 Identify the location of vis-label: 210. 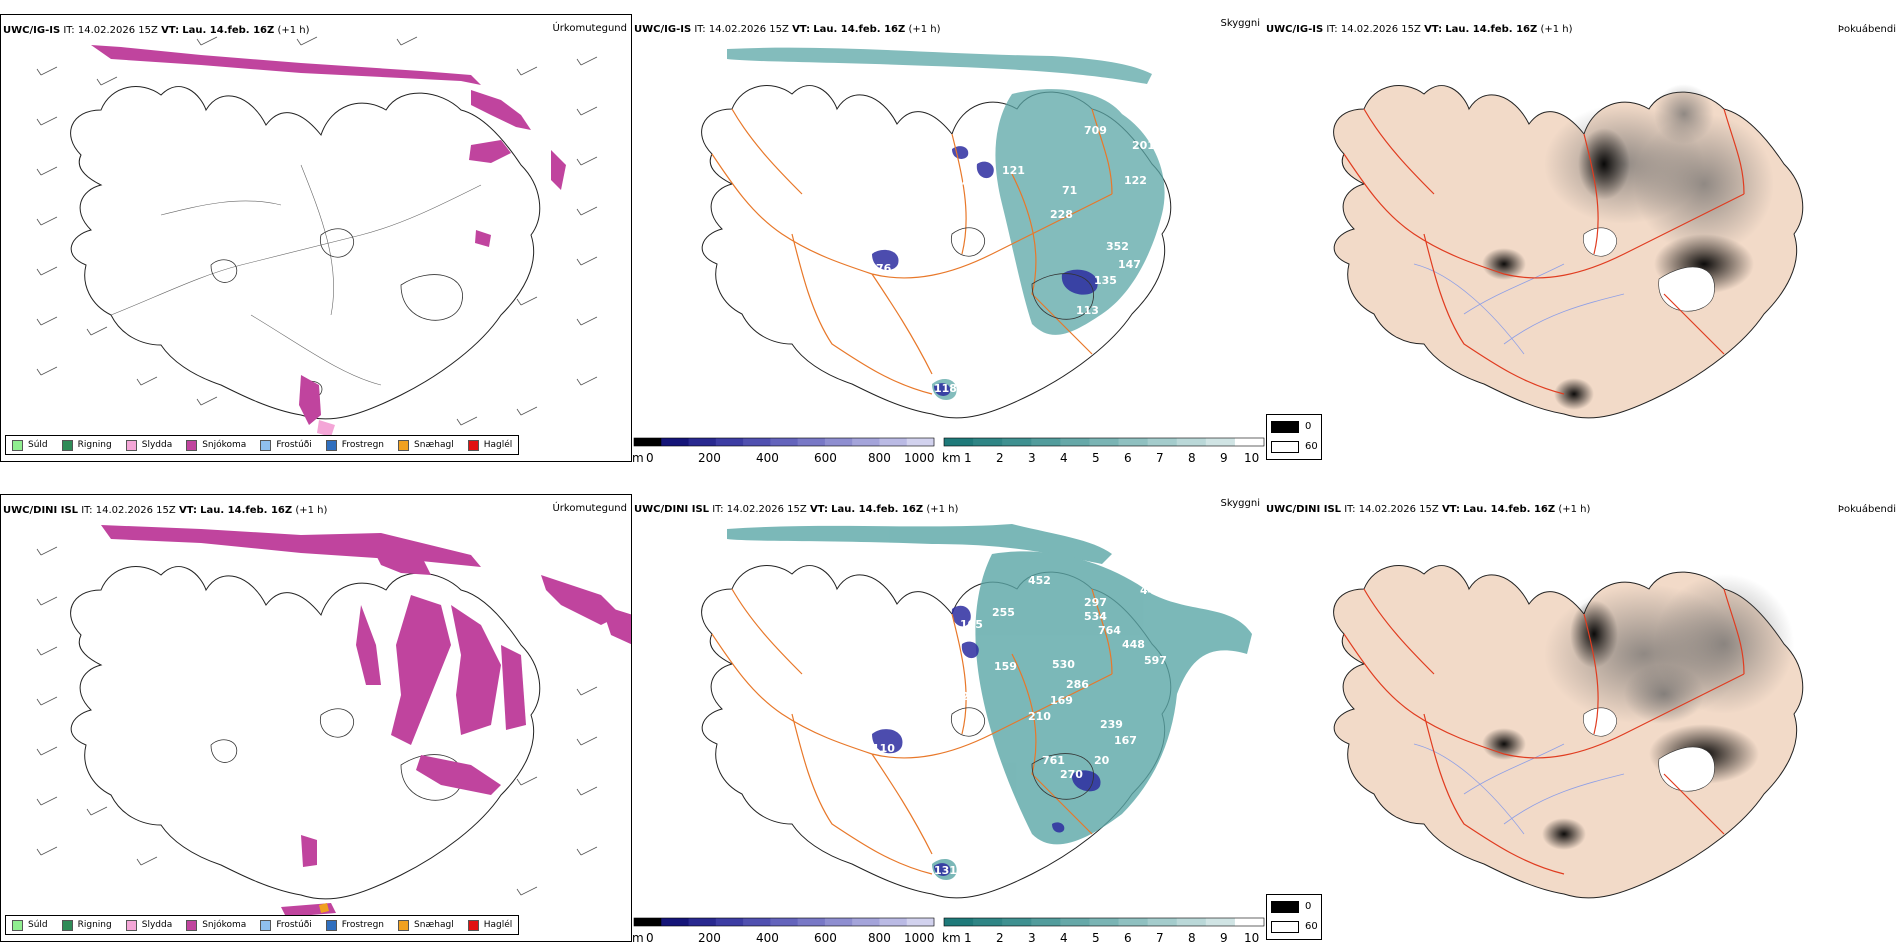
(1039, 716).